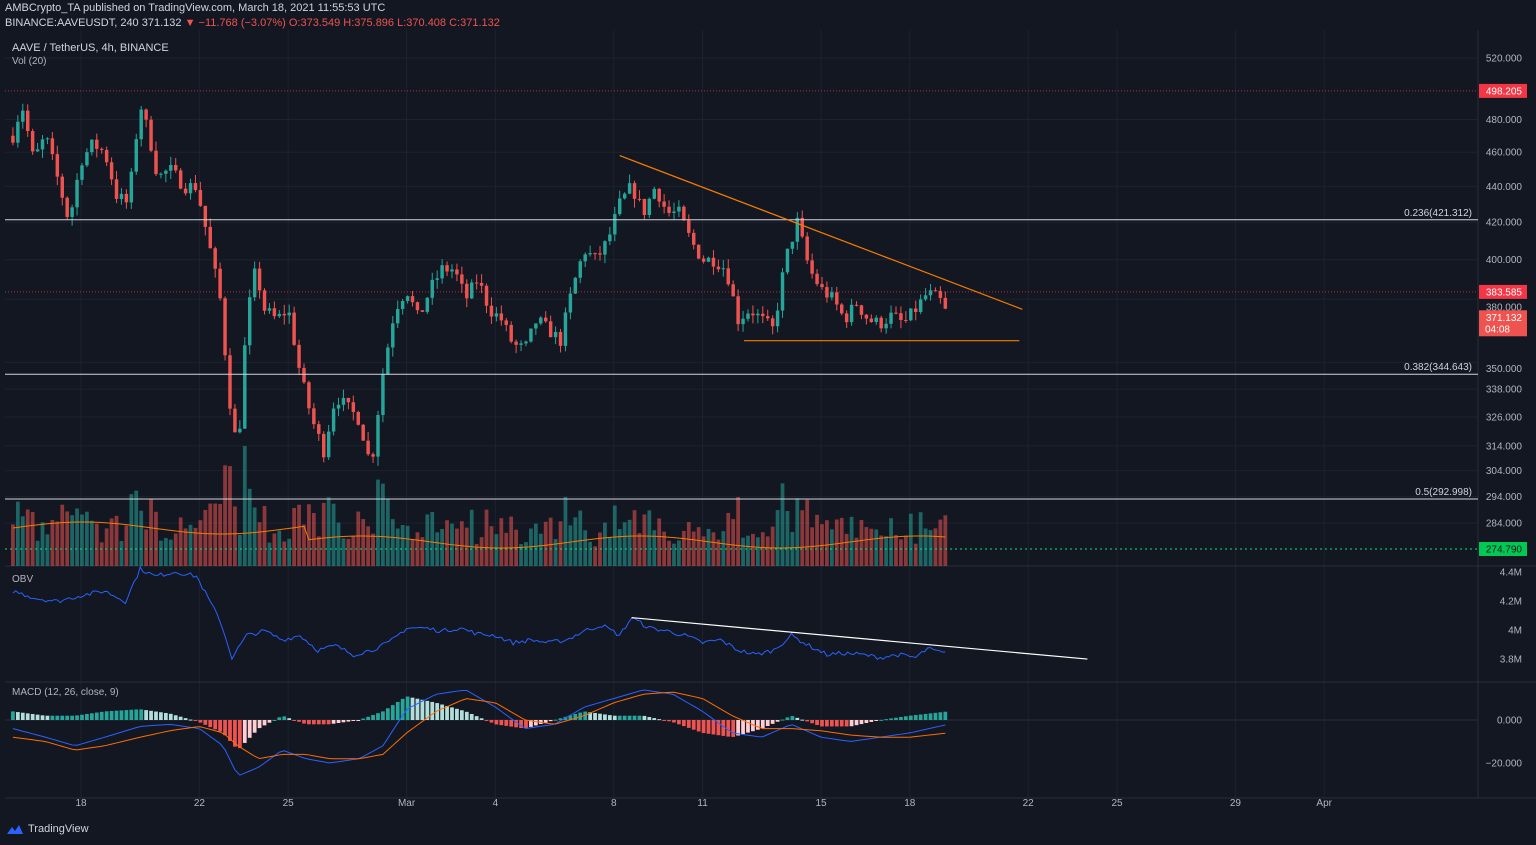 Image resolution: width=1536 pixels, height=845 pixels. I want to click on volume-bars, so click(741, 506).